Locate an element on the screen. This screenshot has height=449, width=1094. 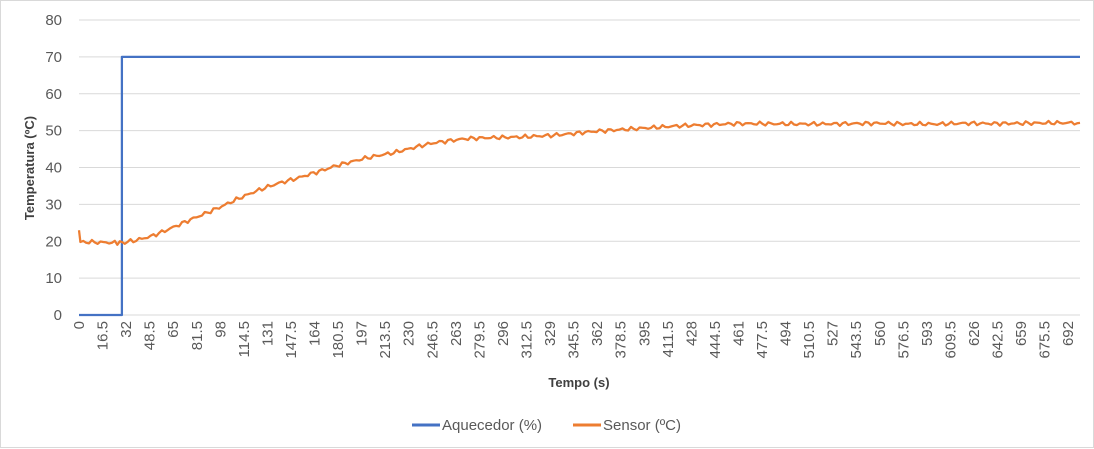
legend-label: Sensor (ºC) is located at coordinates (642, 425).